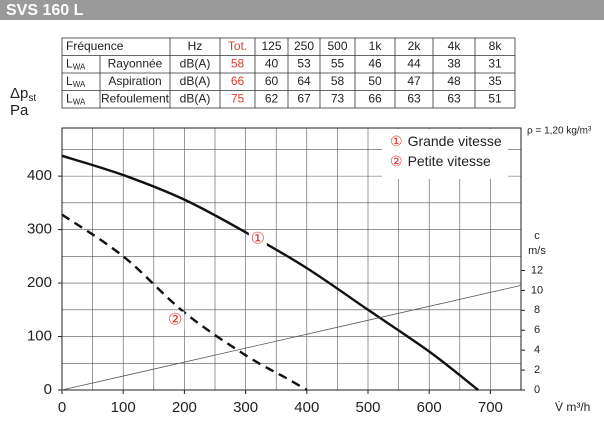  Describe the element at coordinates (495, 98) in the screenshot. I see `table-value: 51` at that location.